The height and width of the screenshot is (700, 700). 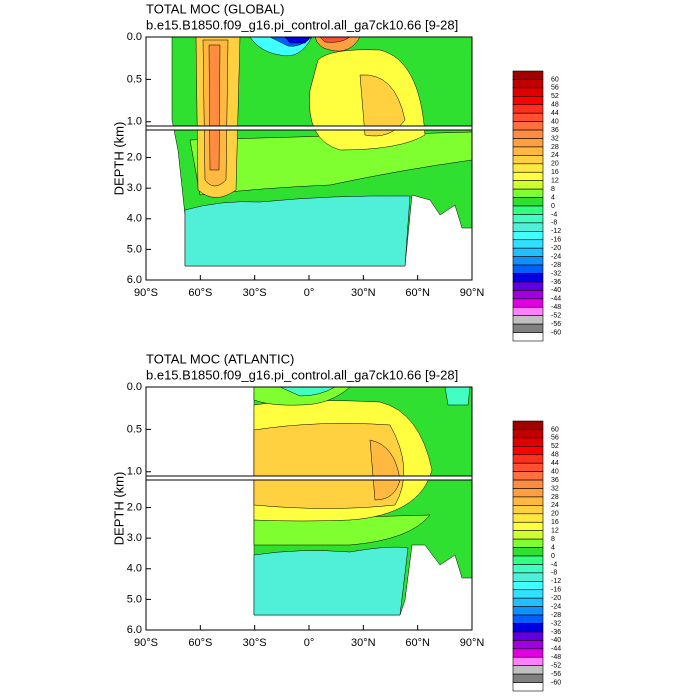 What do you see at coordinates (134, 507) in the screenshot?
I see `y-tick-label: 2.0` at bounding box center [134, 507].